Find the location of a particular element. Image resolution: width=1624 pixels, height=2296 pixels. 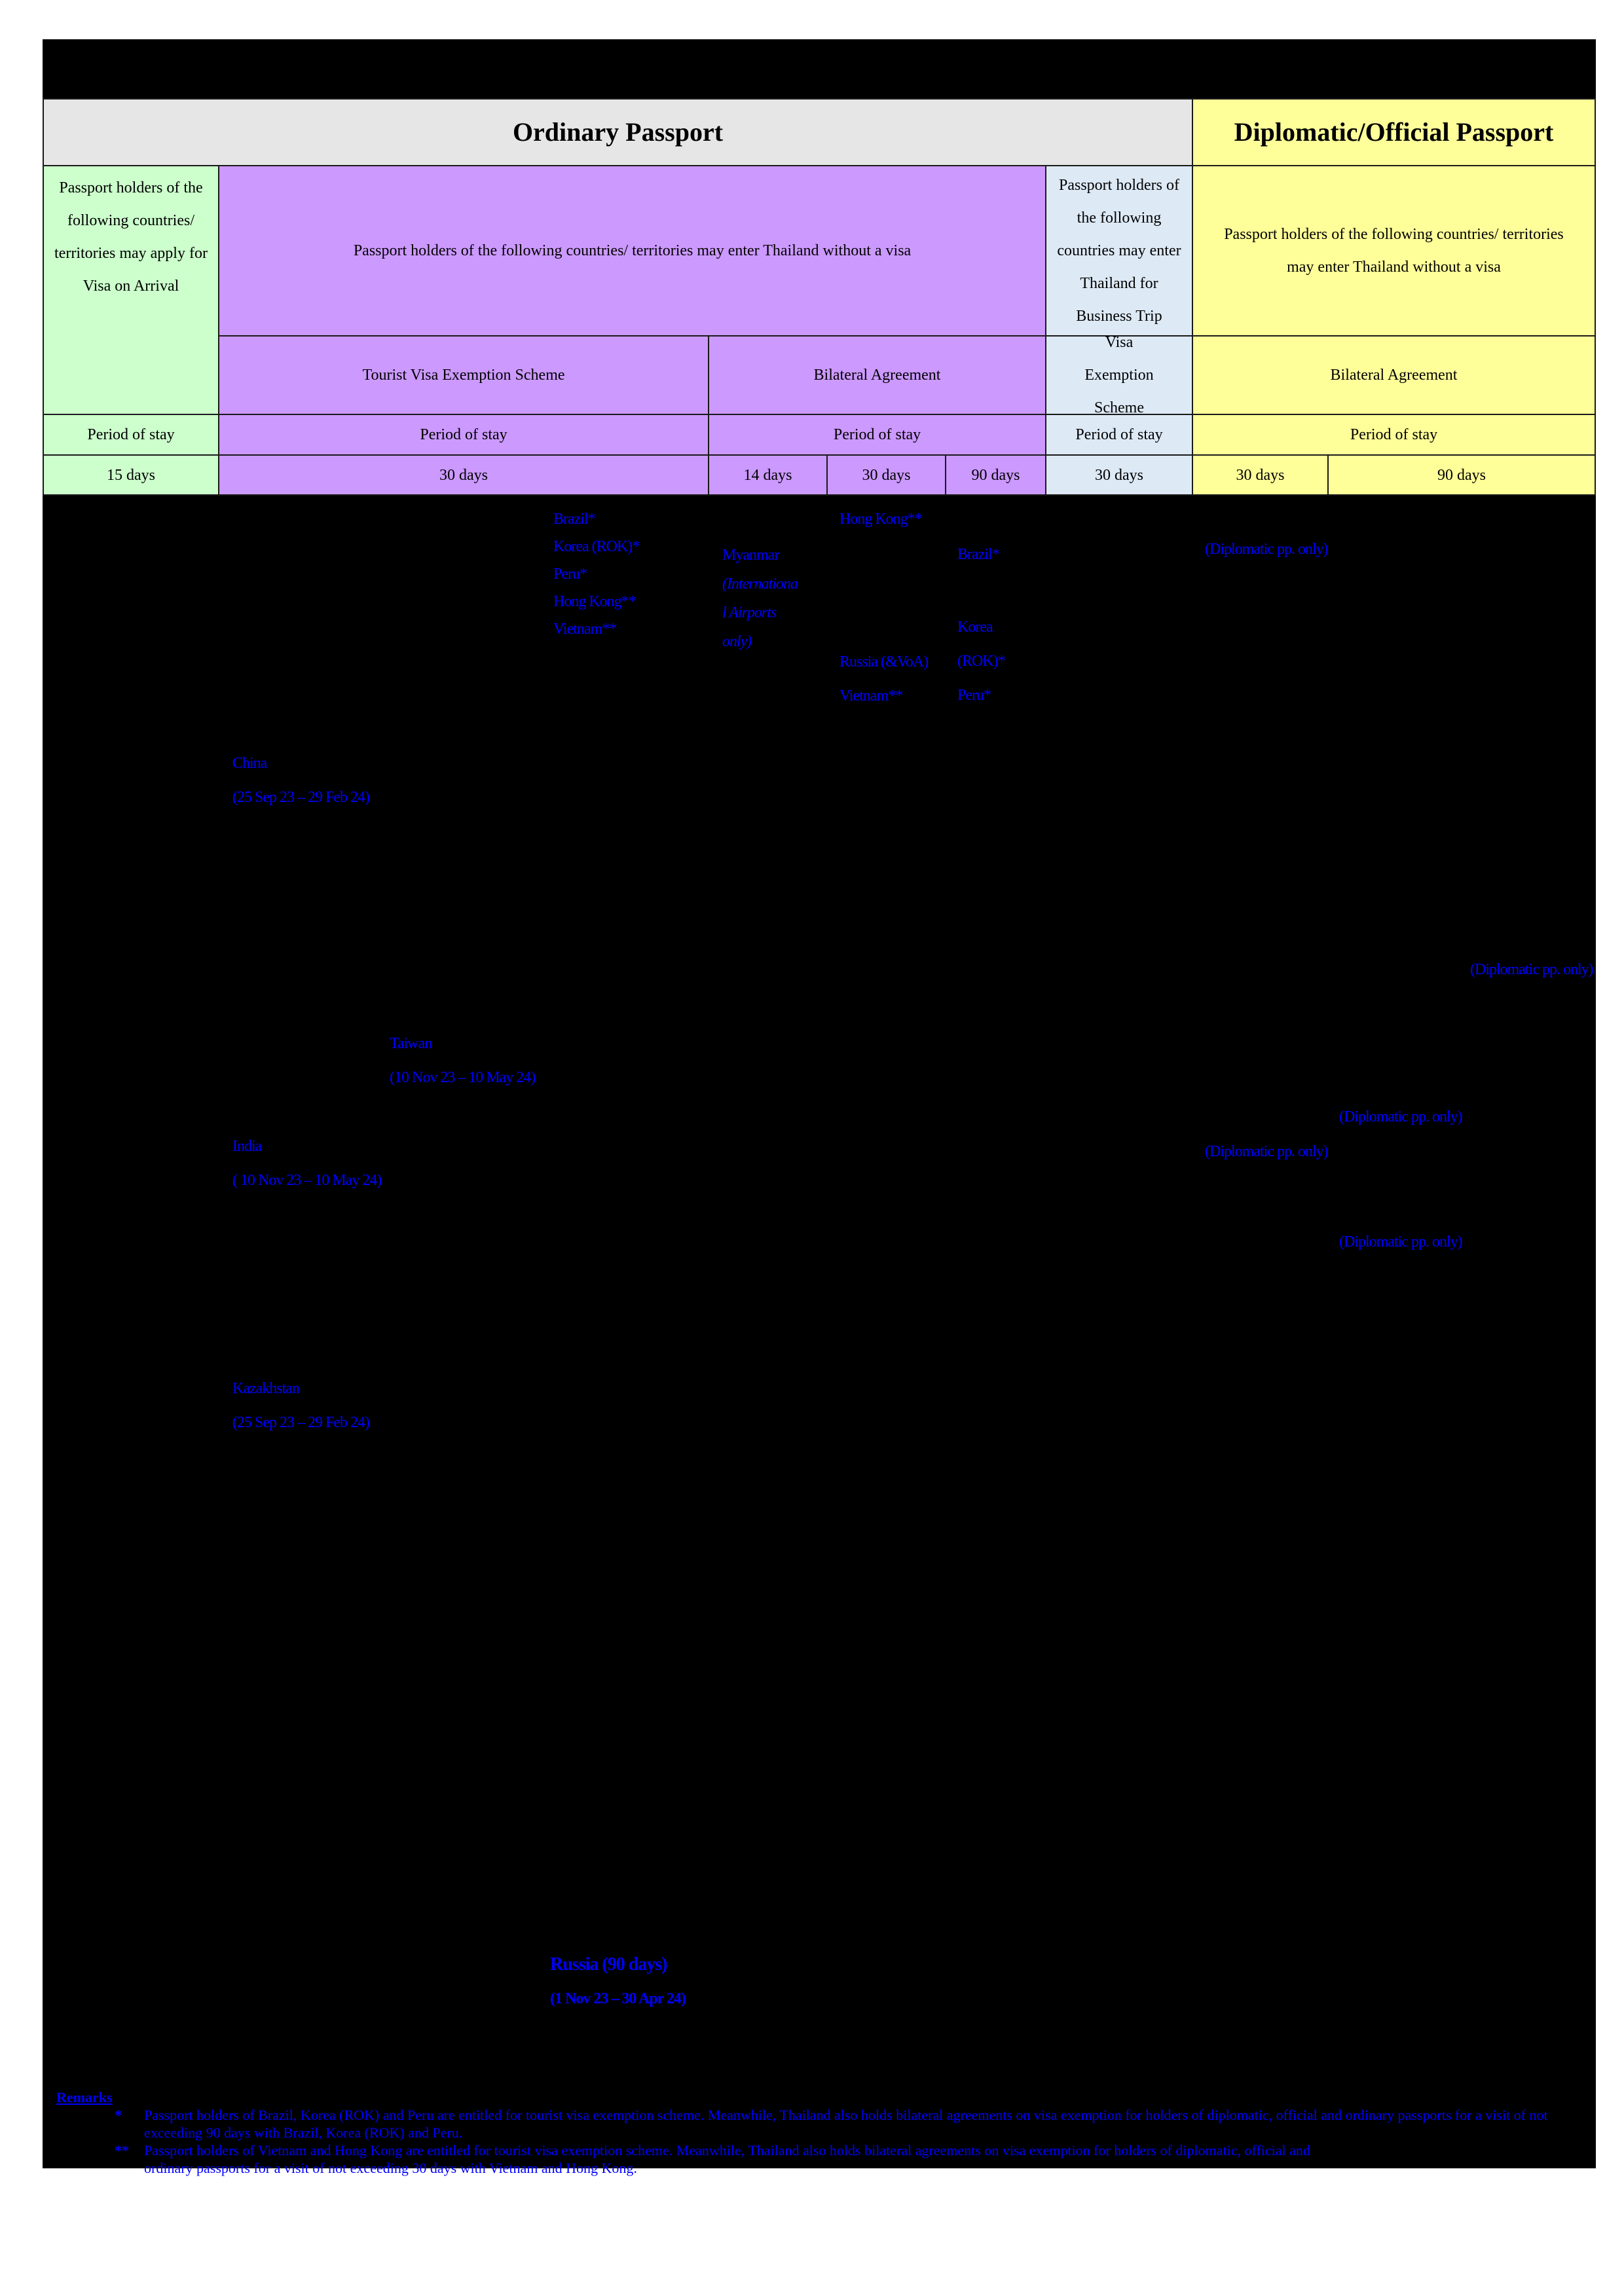

diplomatic-passport-header: Diplomatic/Official Passport is located at coordinates (1394, 132).